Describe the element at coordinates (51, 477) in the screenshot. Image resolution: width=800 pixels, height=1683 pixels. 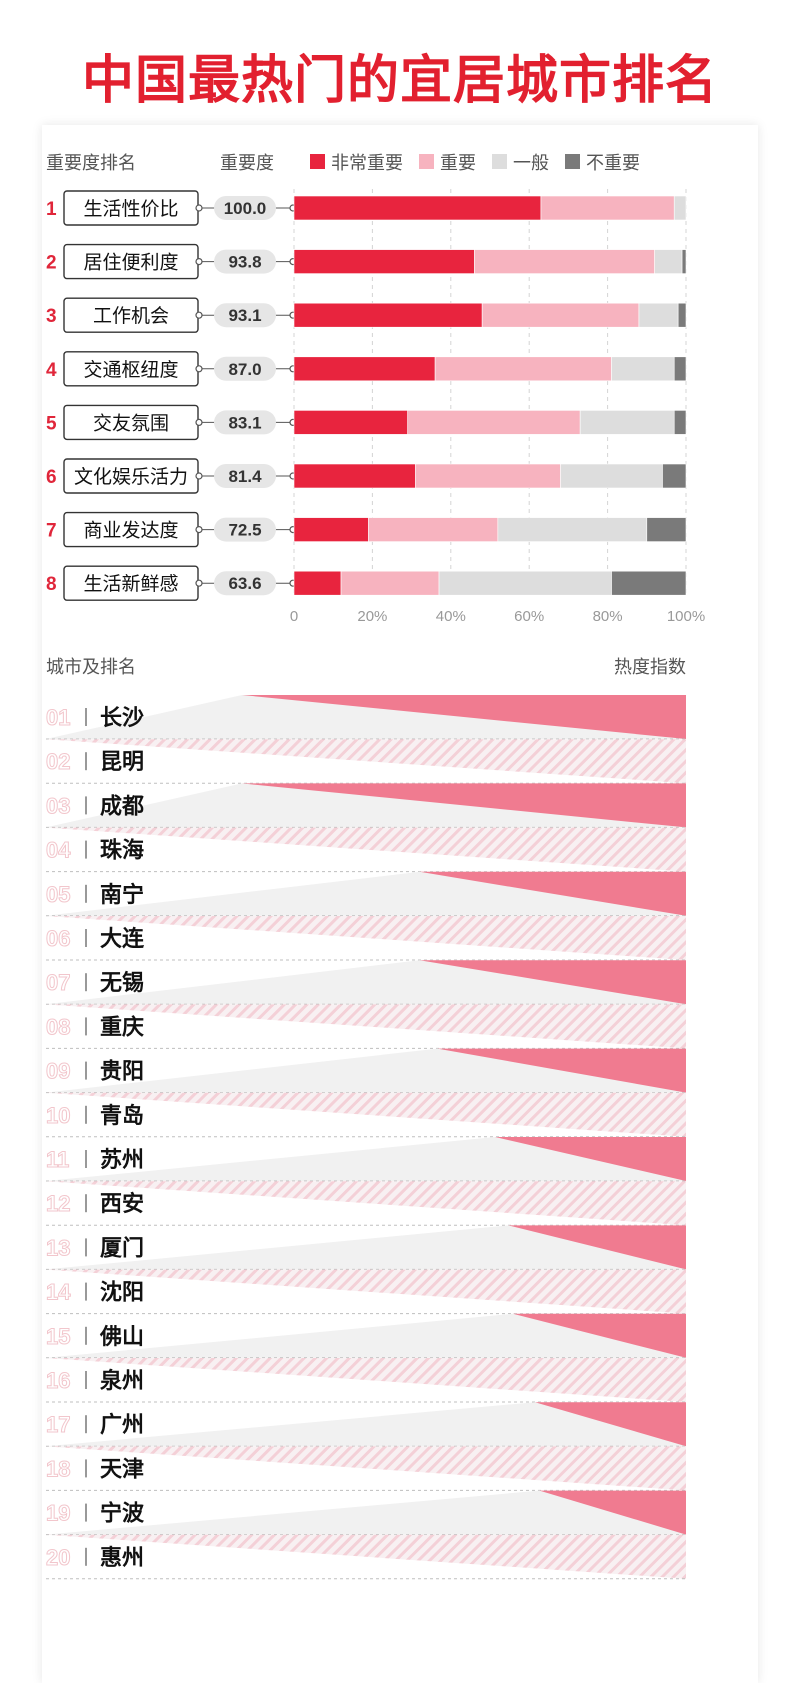
I see `rank-number: 6` at that location.